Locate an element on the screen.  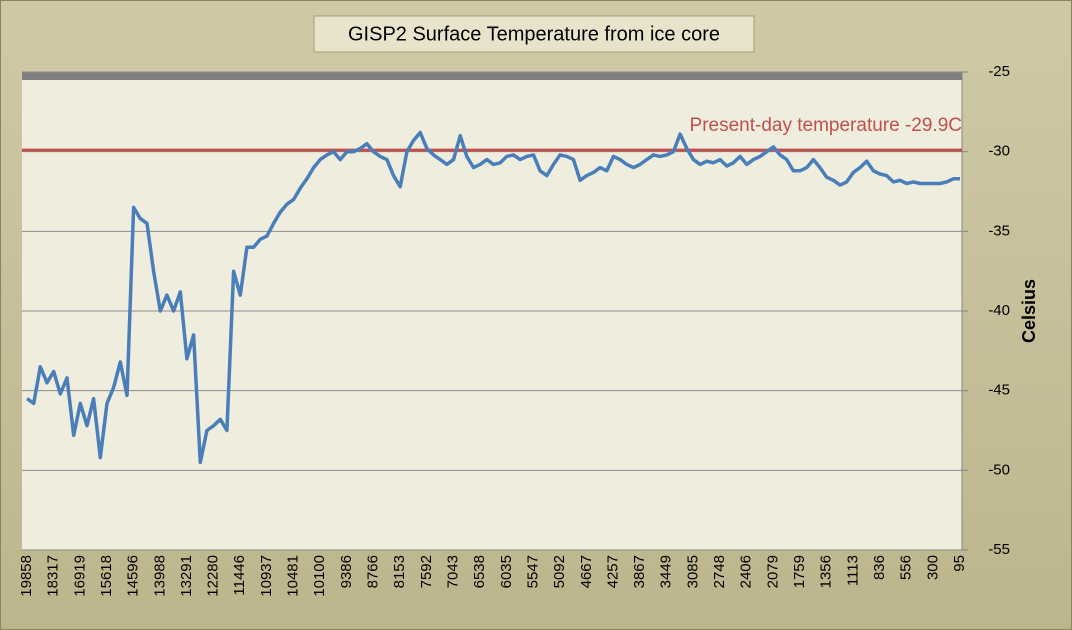
x-tick-label: 5092 is located at coordinates (559, 571).